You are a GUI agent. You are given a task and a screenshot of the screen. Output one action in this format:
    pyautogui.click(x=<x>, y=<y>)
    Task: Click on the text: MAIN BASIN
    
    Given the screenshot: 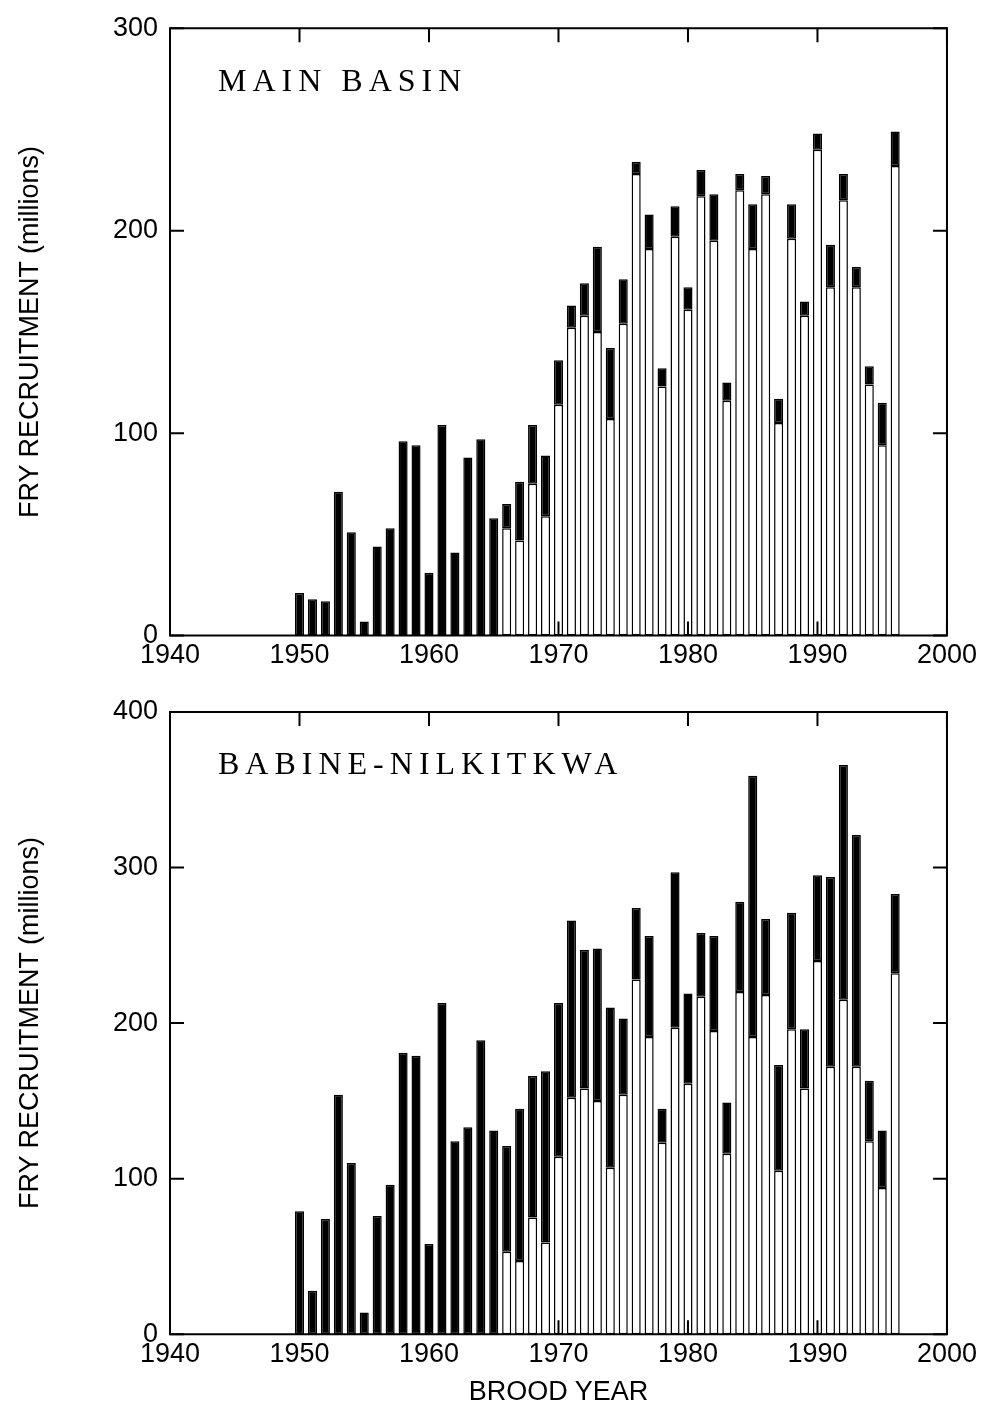 What is the action you would take?
    pyautogui.click(x=343, y=79)
    